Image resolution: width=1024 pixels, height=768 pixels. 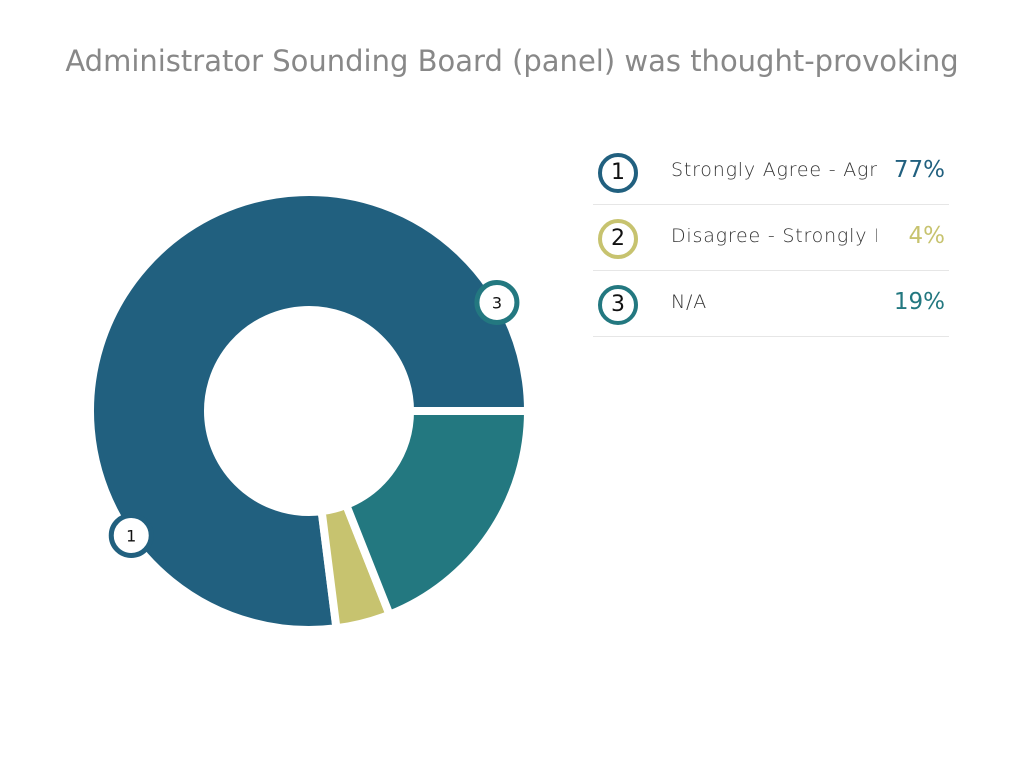 What do you see at coordinates (927, 236) in the screenshot?
I see `legend-value: 4%` at bounding box center [927, 236].